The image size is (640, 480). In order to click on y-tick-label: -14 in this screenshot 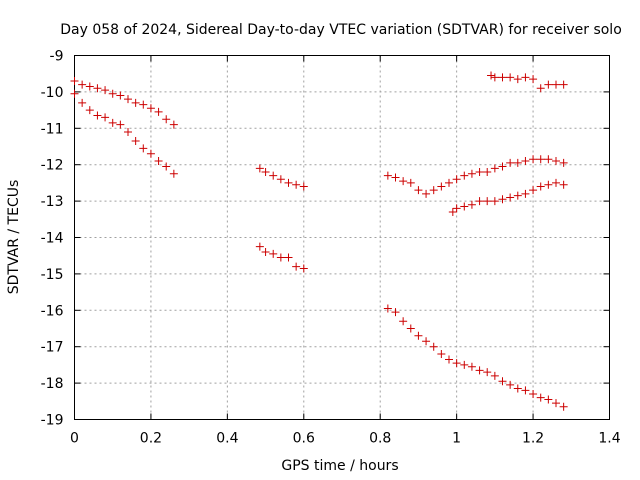, I will do `click(52, 239)`.